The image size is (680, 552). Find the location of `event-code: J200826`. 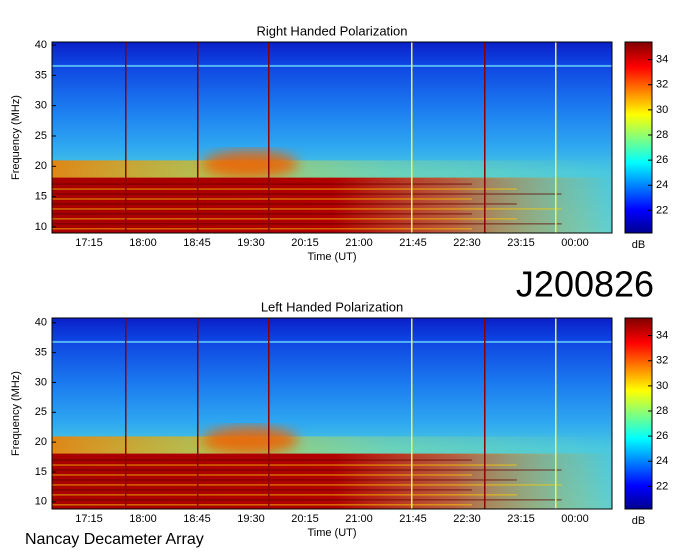

event-code: J200826 is located at coordinates (585, 284).